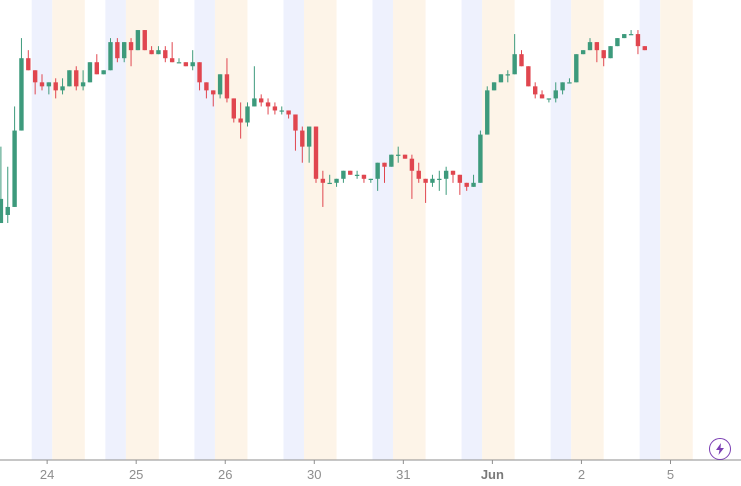  I want to click on x-tick-label: 31, so click(403, 474).